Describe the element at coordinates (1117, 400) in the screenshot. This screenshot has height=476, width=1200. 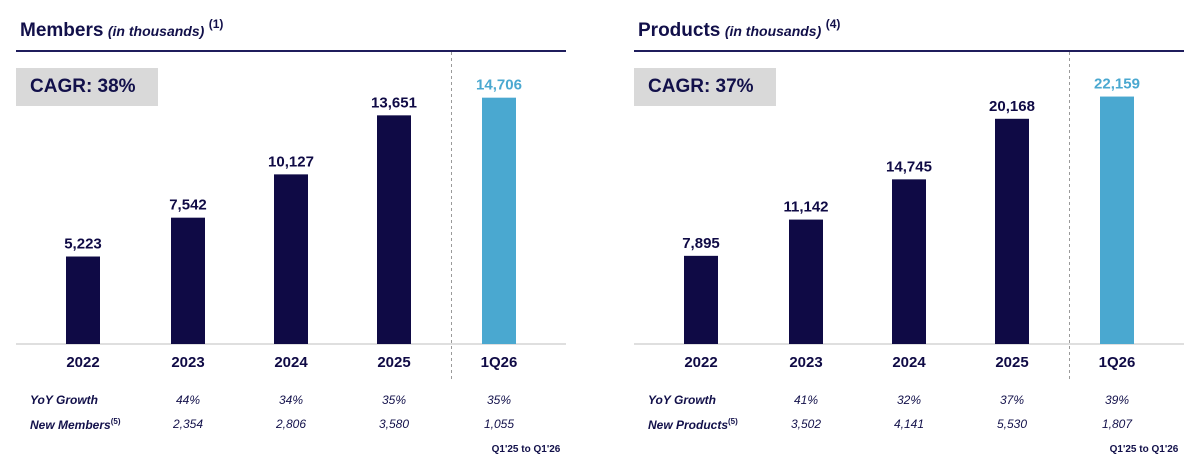
I see `yoy-growth-value: 39%` at that location.